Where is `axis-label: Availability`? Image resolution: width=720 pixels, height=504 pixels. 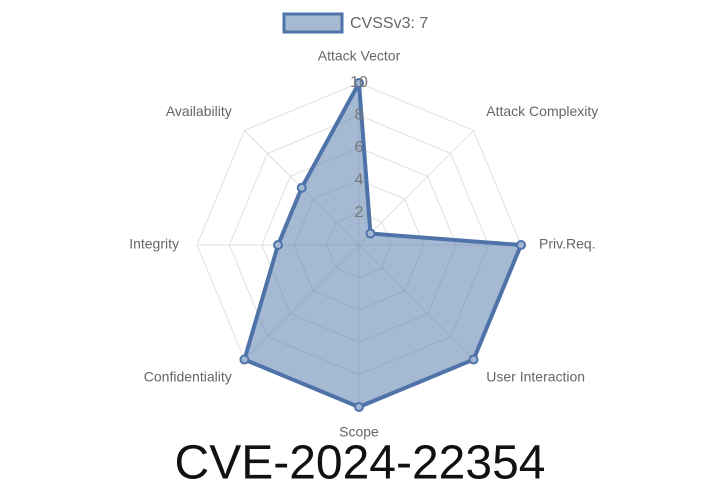
axis-label: Availability is located at coordinates (199, 111).